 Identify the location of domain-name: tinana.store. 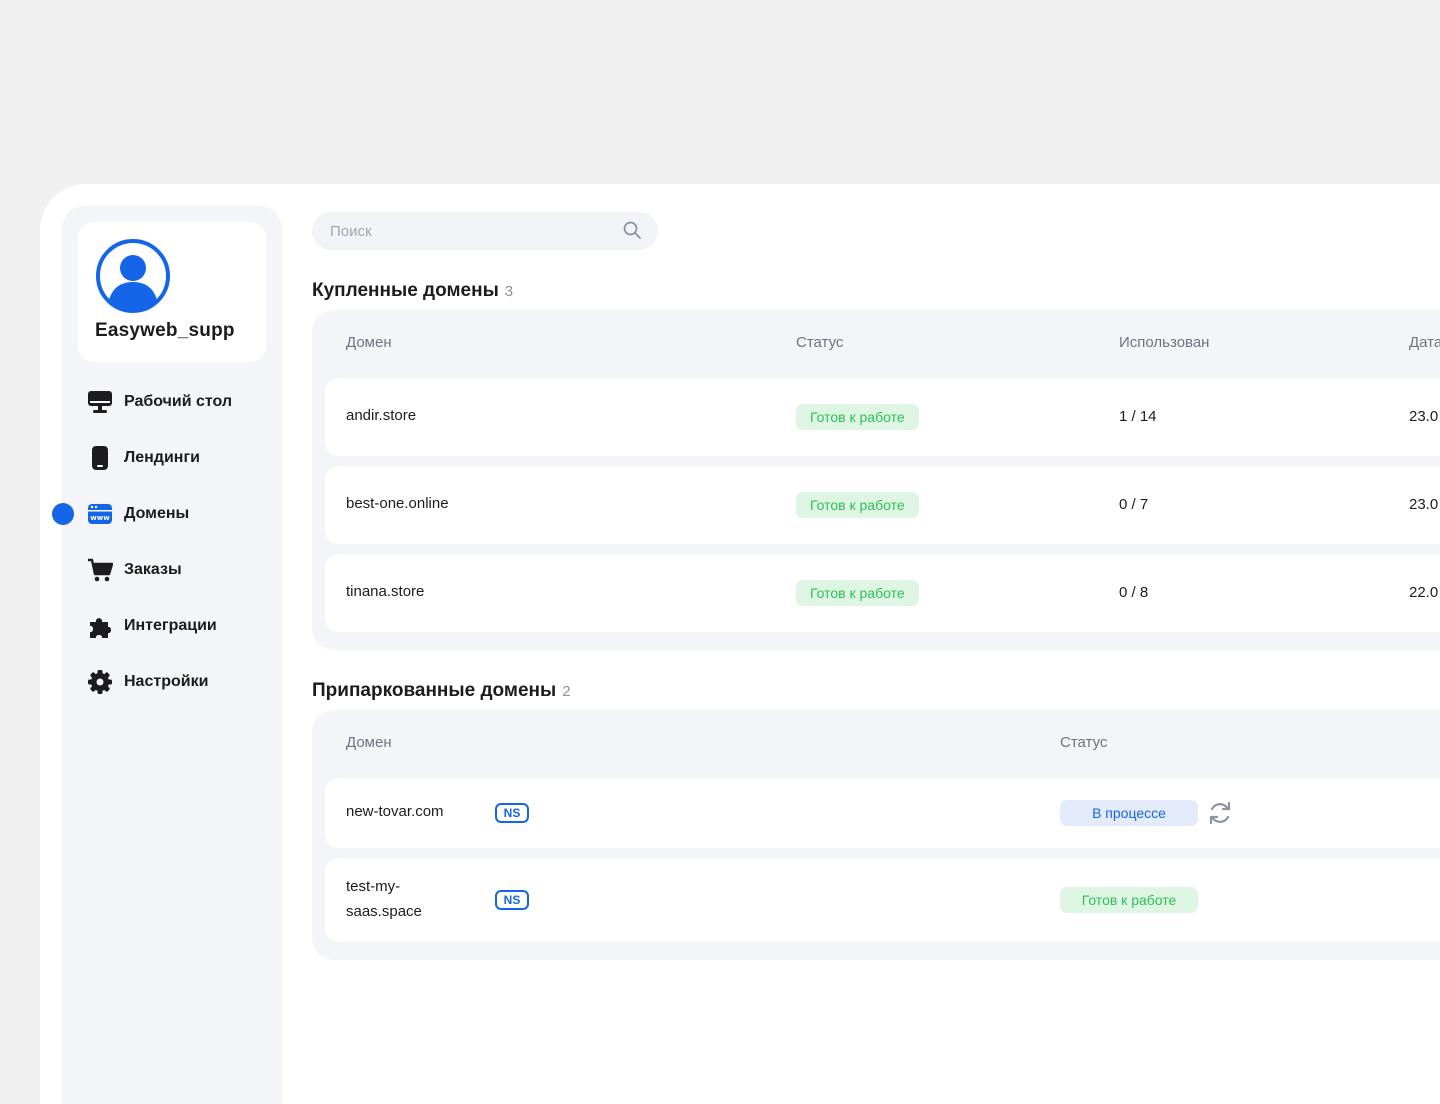
(385, 591).